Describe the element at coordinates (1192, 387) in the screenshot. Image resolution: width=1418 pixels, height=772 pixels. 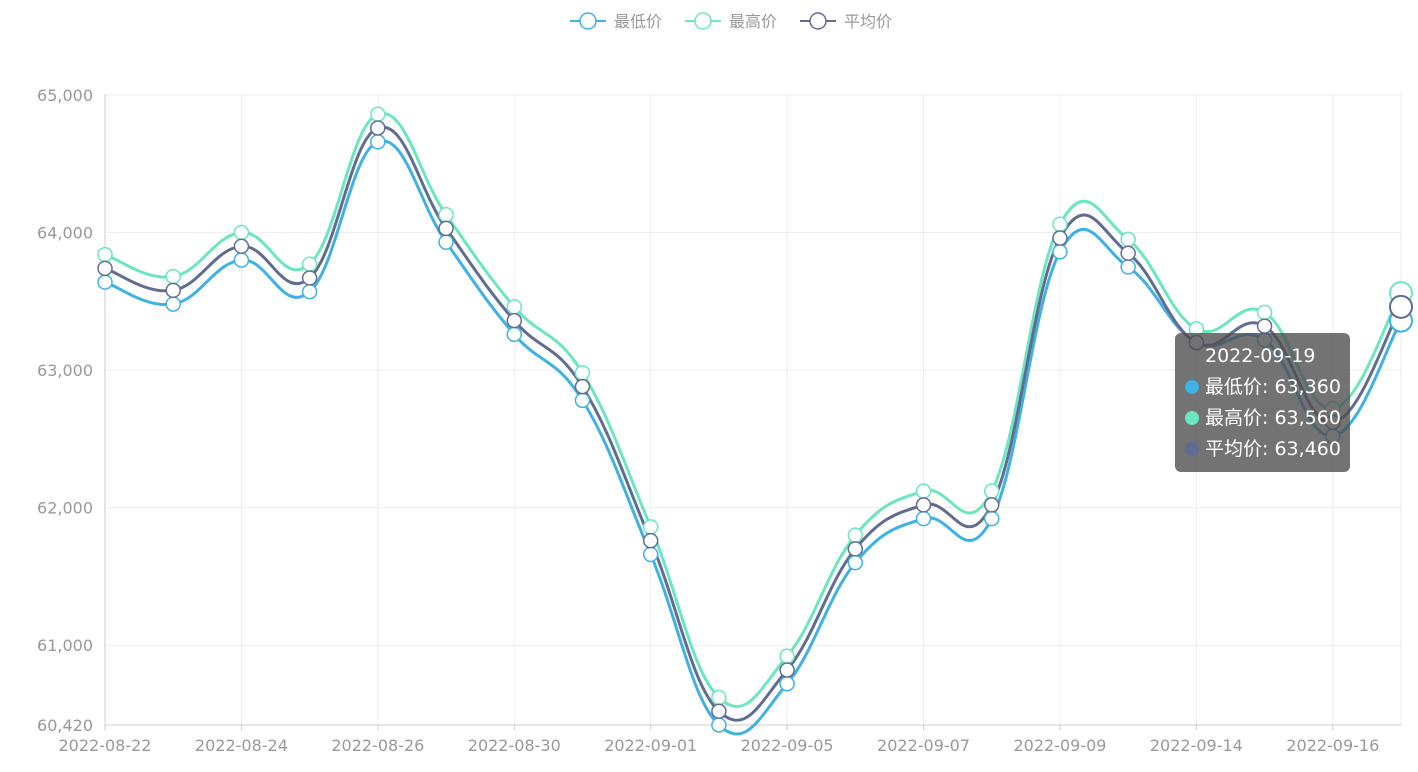
I see `tooltip-low-dot` at that location.